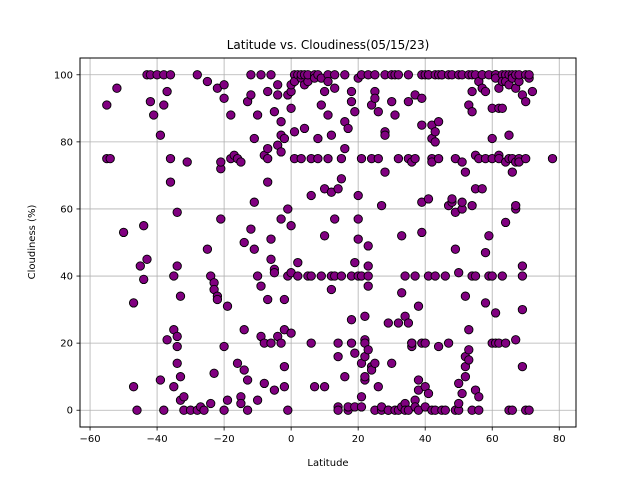 This screenshot has width=640, height=480. What do you see at coordinates (66, 344) in the screenshot?
I see `y-tick-label: 20` at bounding box center [66, 344].